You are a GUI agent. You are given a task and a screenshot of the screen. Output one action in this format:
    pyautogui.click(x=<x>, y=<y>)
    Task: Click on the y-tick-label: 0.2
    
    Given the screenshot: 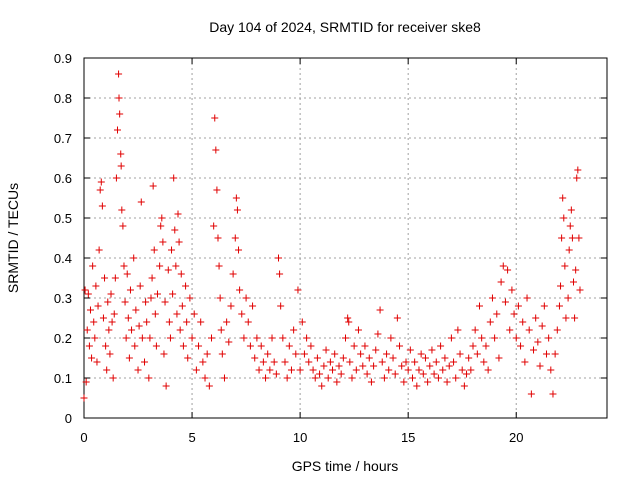 What is the action you would take?
    pyautogui.click(x=63, y=338)
    